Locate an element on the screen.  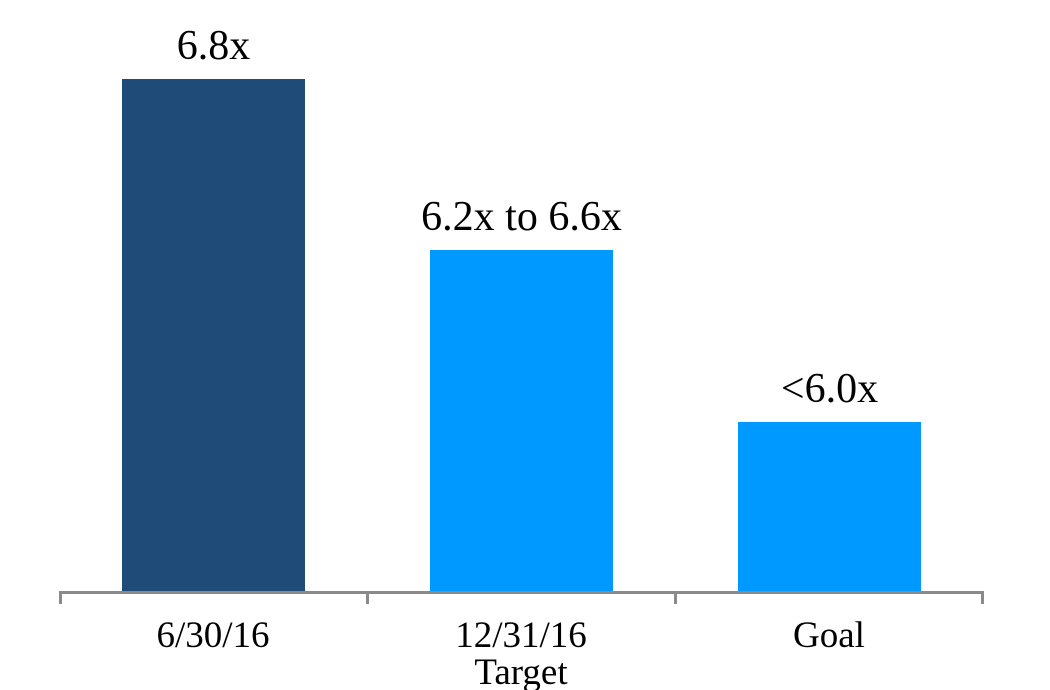
value-label-12-31-16-target: 6.2x to 6.6x is located at coordinates (521, 216).